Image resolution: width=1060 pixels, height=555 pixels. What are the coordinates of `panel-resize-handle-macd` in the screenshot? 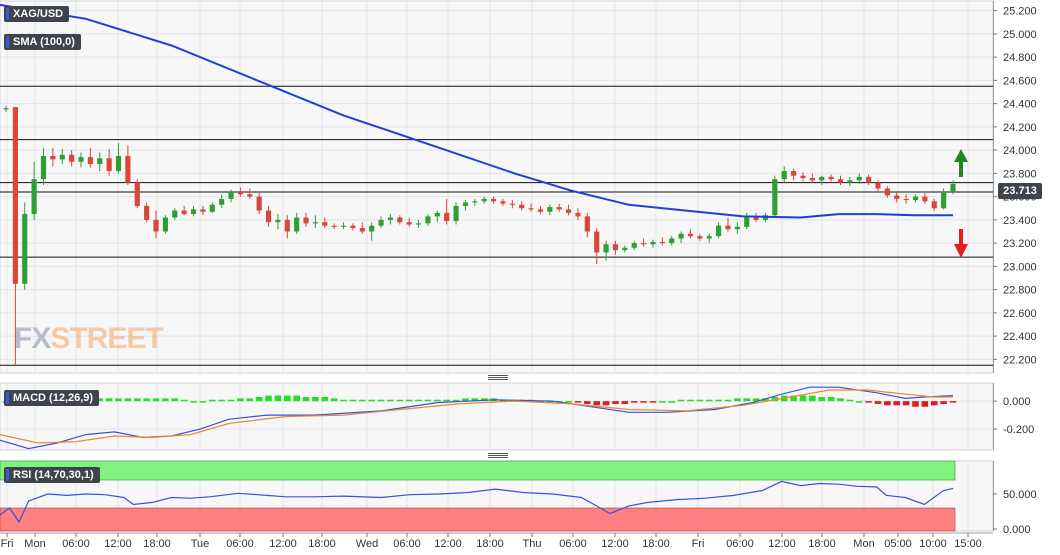 It's located at (498, 377).